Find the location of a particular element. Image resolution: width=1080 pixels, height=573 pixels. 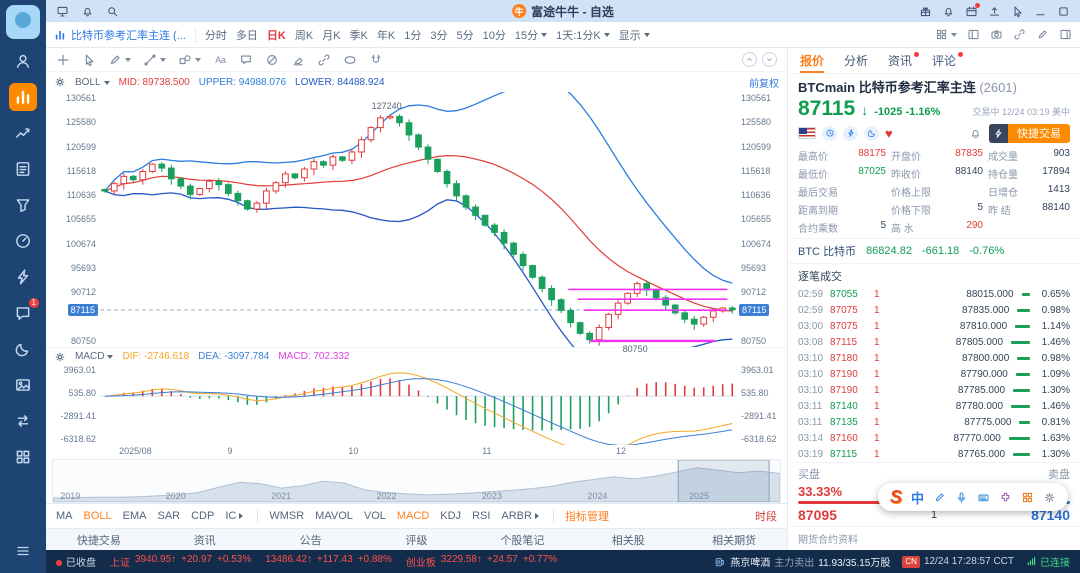

period-tab-10: 10分 is located at coordinates (494, 35).